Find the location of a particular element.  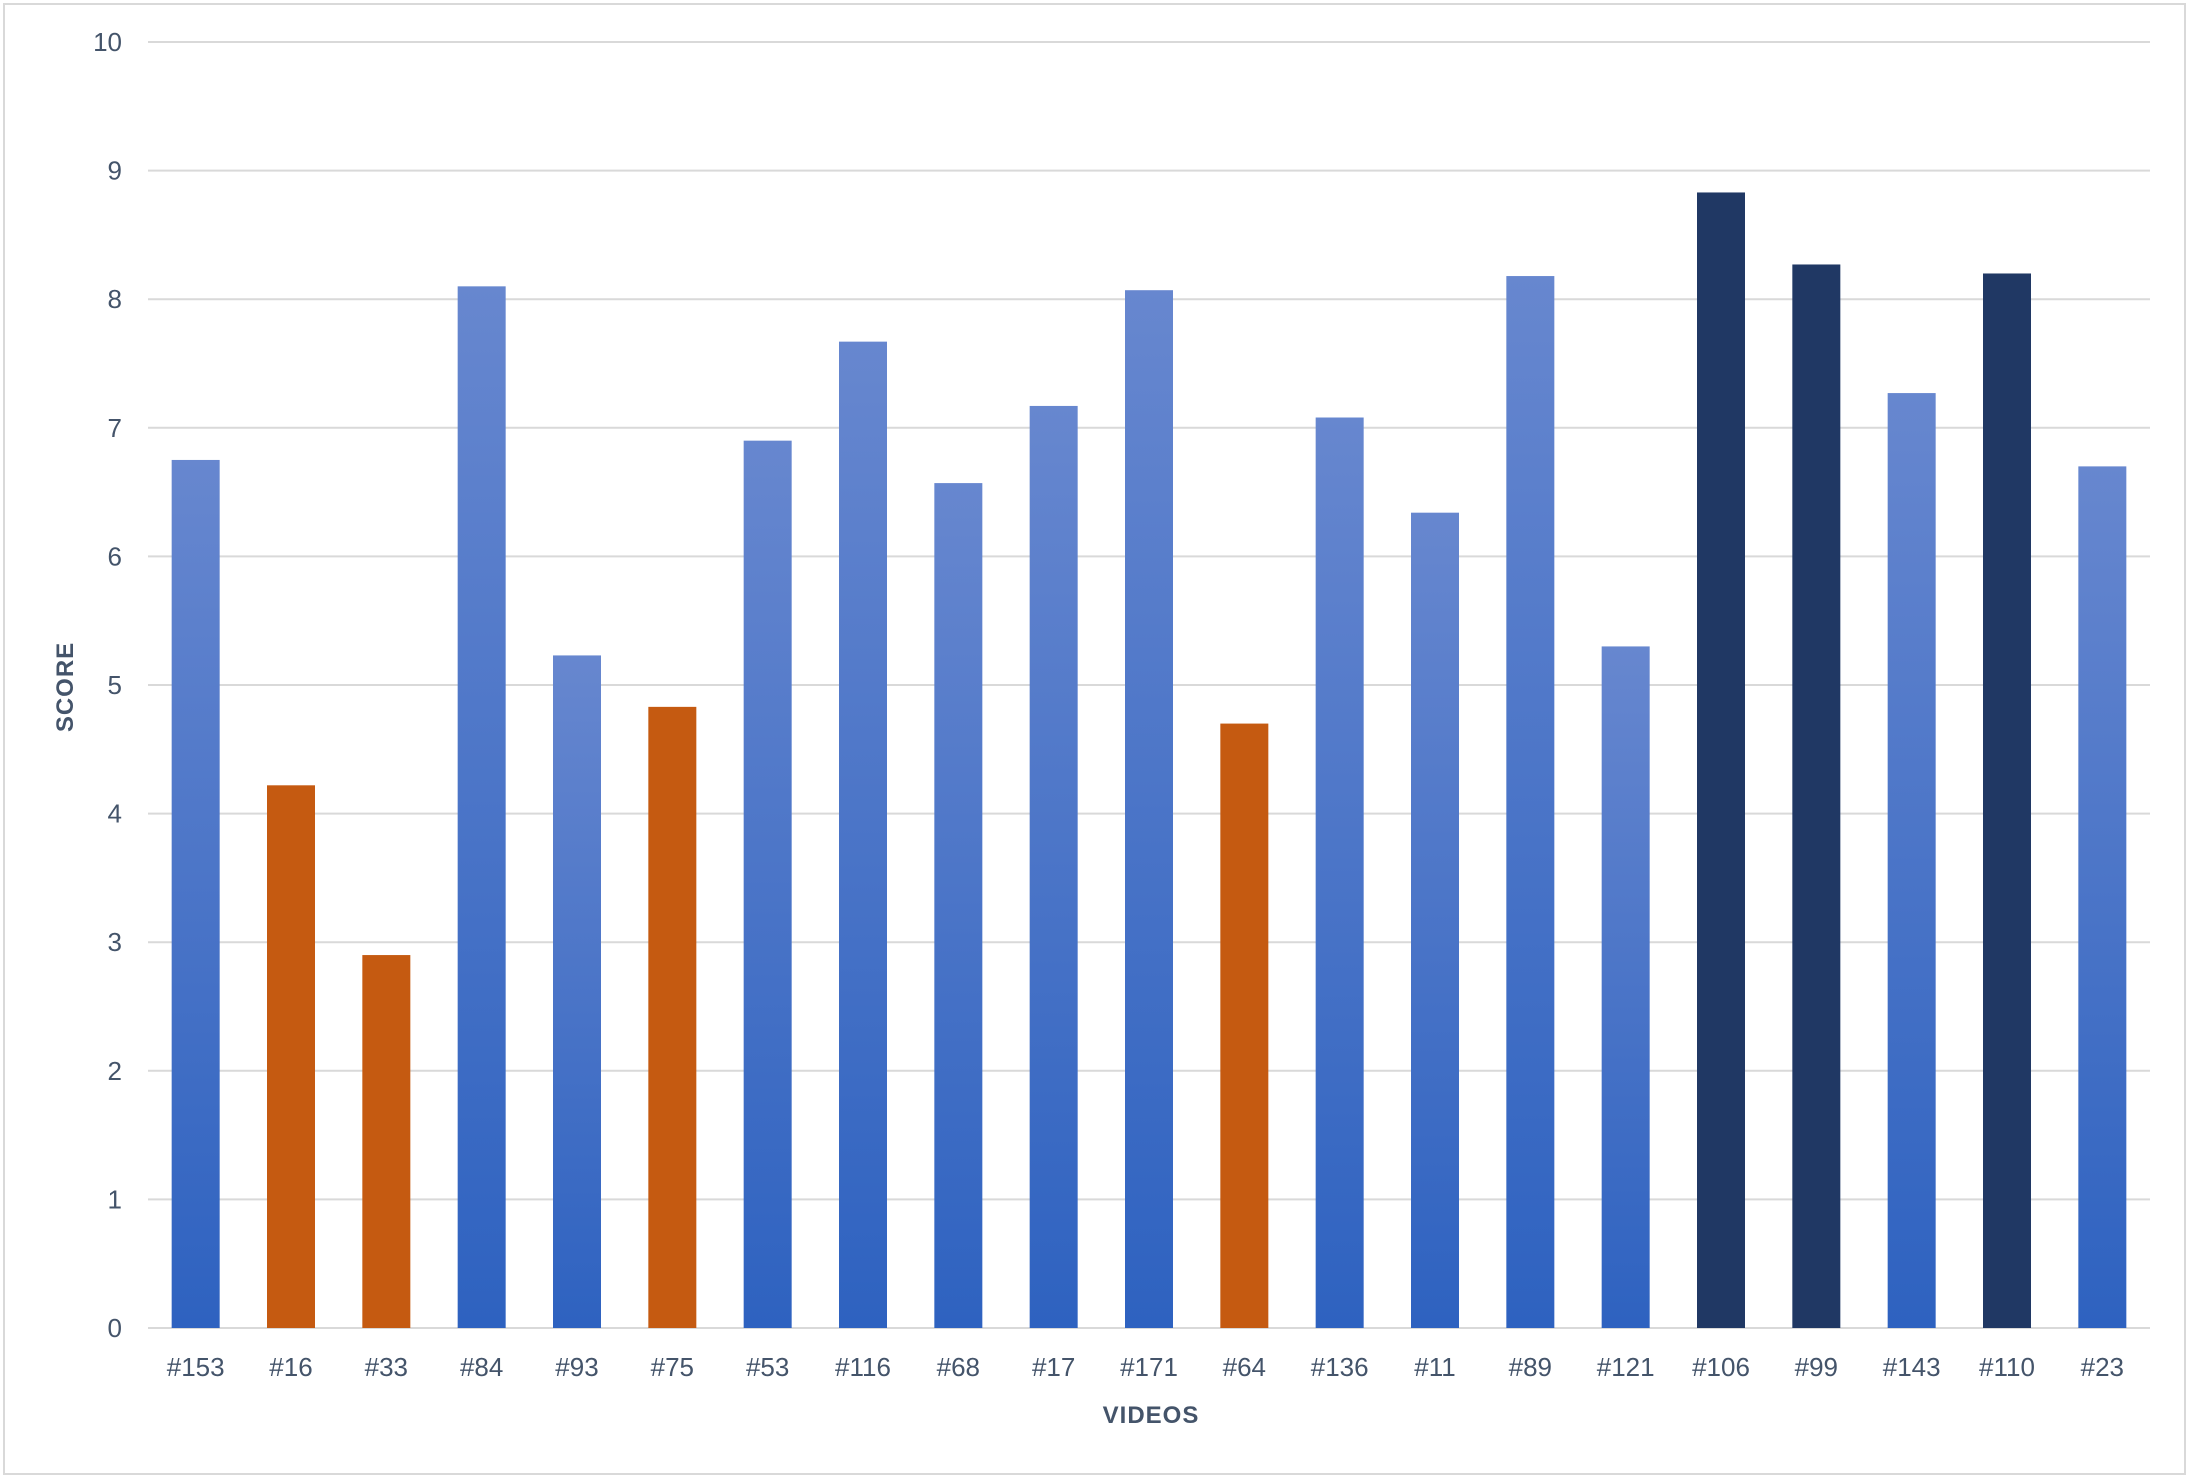

y-tick-label: 3 is located at coordinates (115, 942).